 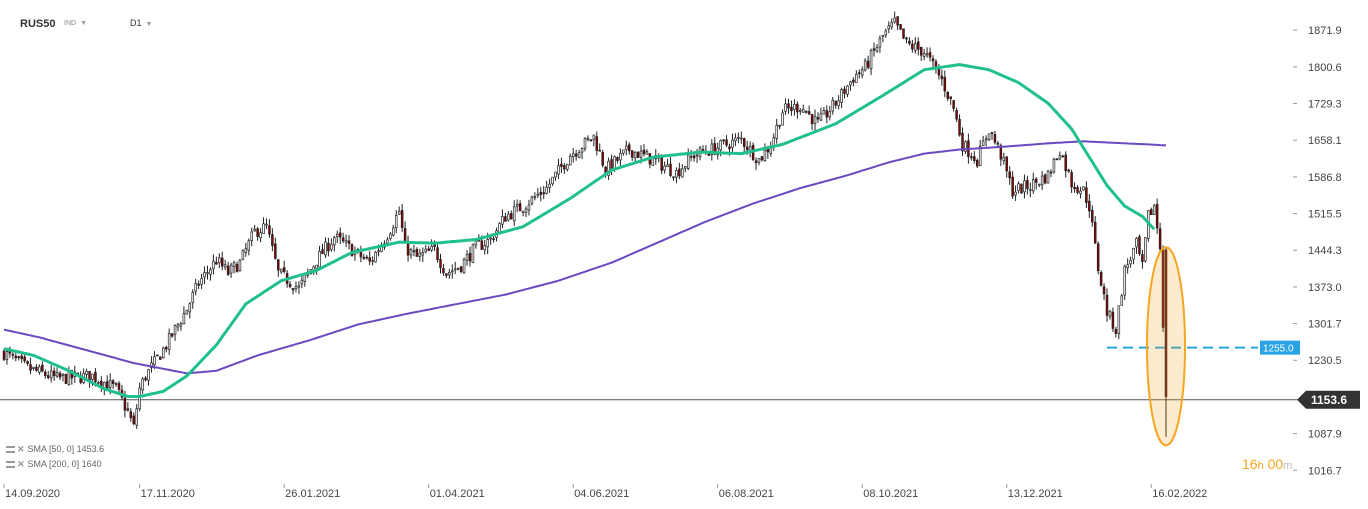 I want to click on legend-sma200: ✕ SMA [200, 0] 1640, so click(x=54, y=464).